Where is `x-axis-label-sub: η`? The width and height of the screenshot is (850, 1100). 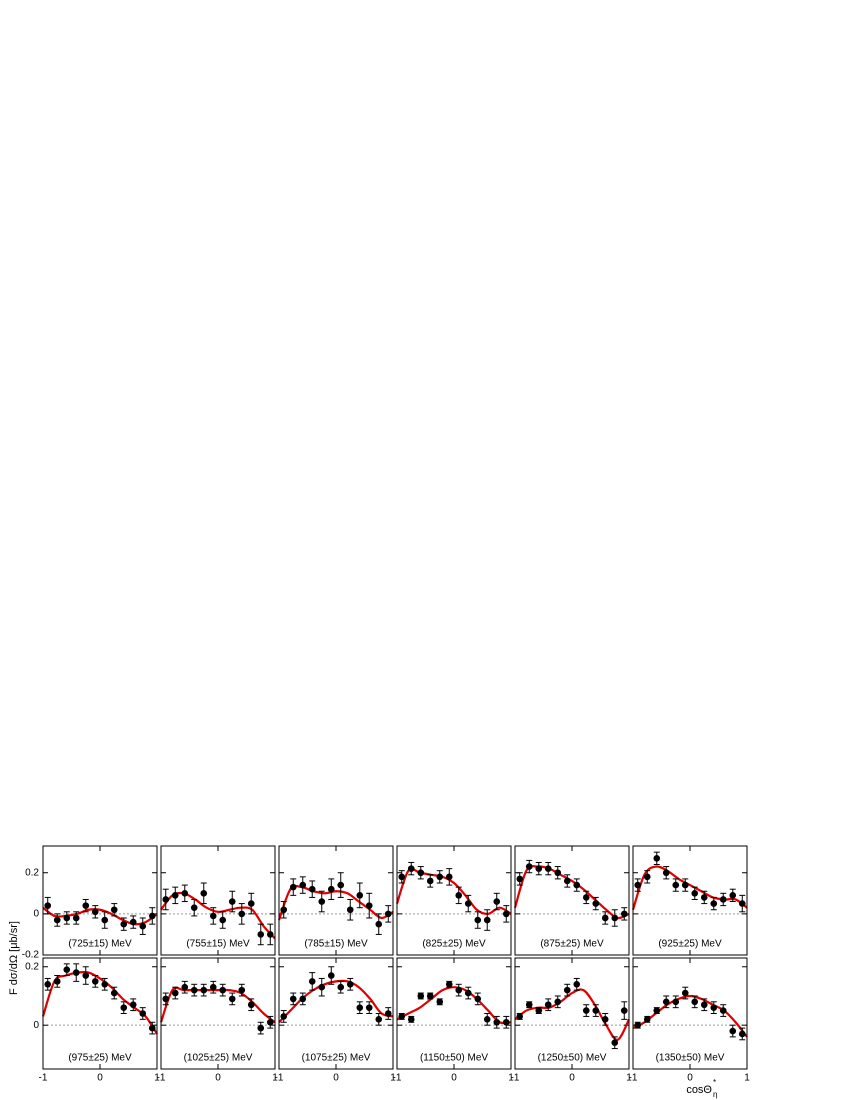
x-axis-label-sub: η is located at coordinates (715, 1094).